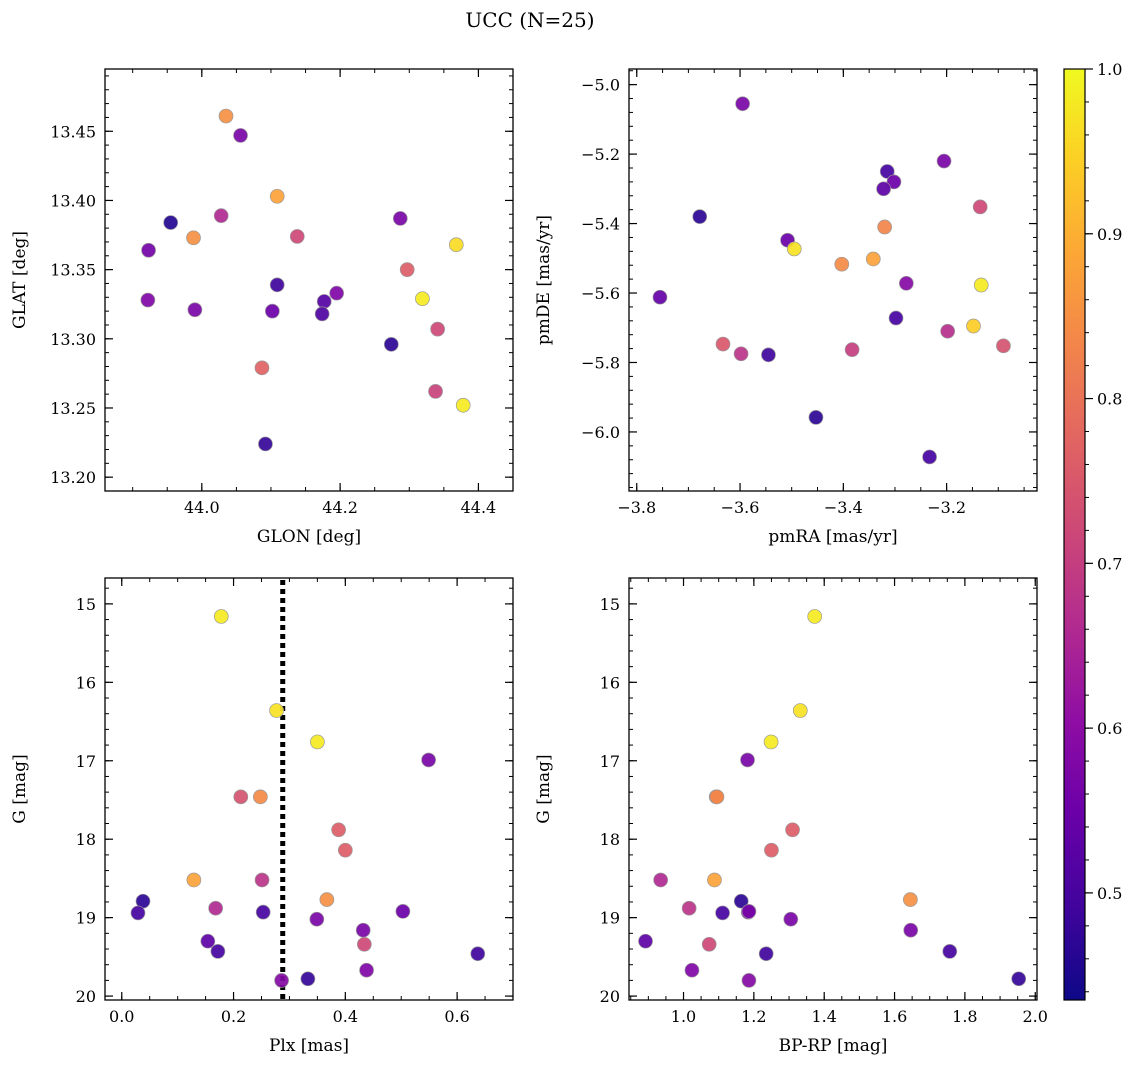 This screenshot has height=1068, width=1136. What do you see at coordinates (843, 507) in the screenshot?
I see `x-tick-label: −3.4` at bounding box center [843, 507].